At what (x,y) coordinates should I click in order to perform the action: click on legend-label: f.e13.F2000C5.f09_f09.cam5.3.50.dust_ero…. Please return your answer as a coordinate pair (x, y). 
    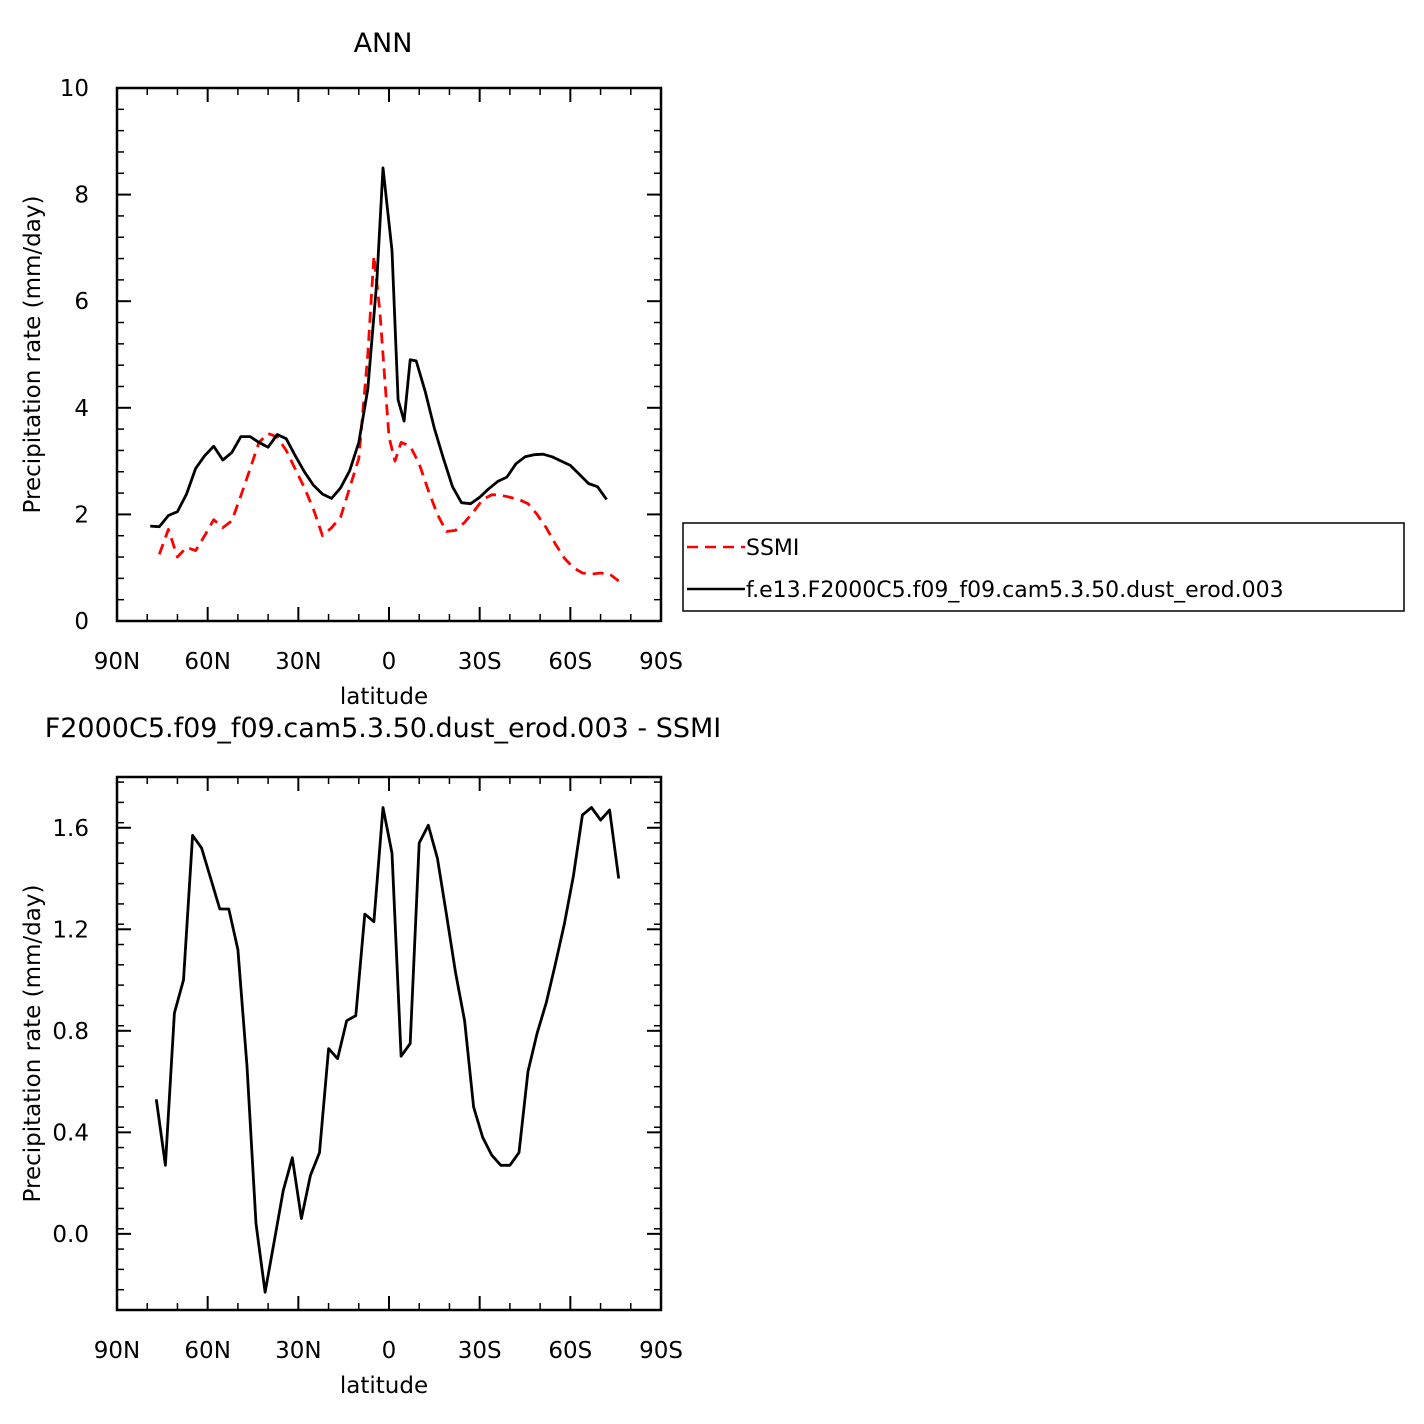
    Looking at the image, I should click on (1015, 590).